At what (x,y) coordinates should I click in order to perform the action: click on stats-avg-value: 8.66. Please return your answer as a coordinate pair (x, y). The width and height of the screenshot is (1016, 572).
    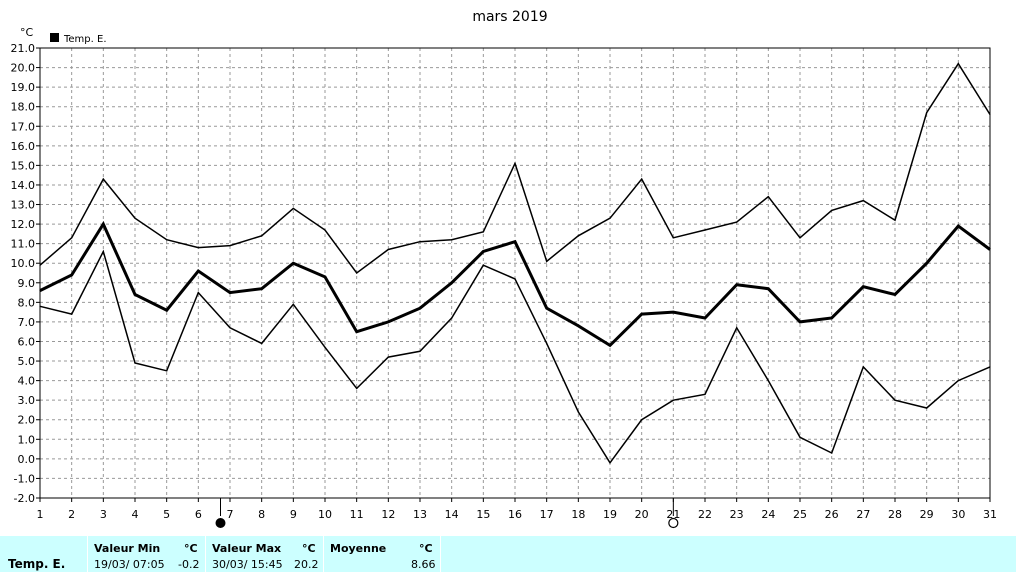
    Looking at the image, I should click on (423, 564).